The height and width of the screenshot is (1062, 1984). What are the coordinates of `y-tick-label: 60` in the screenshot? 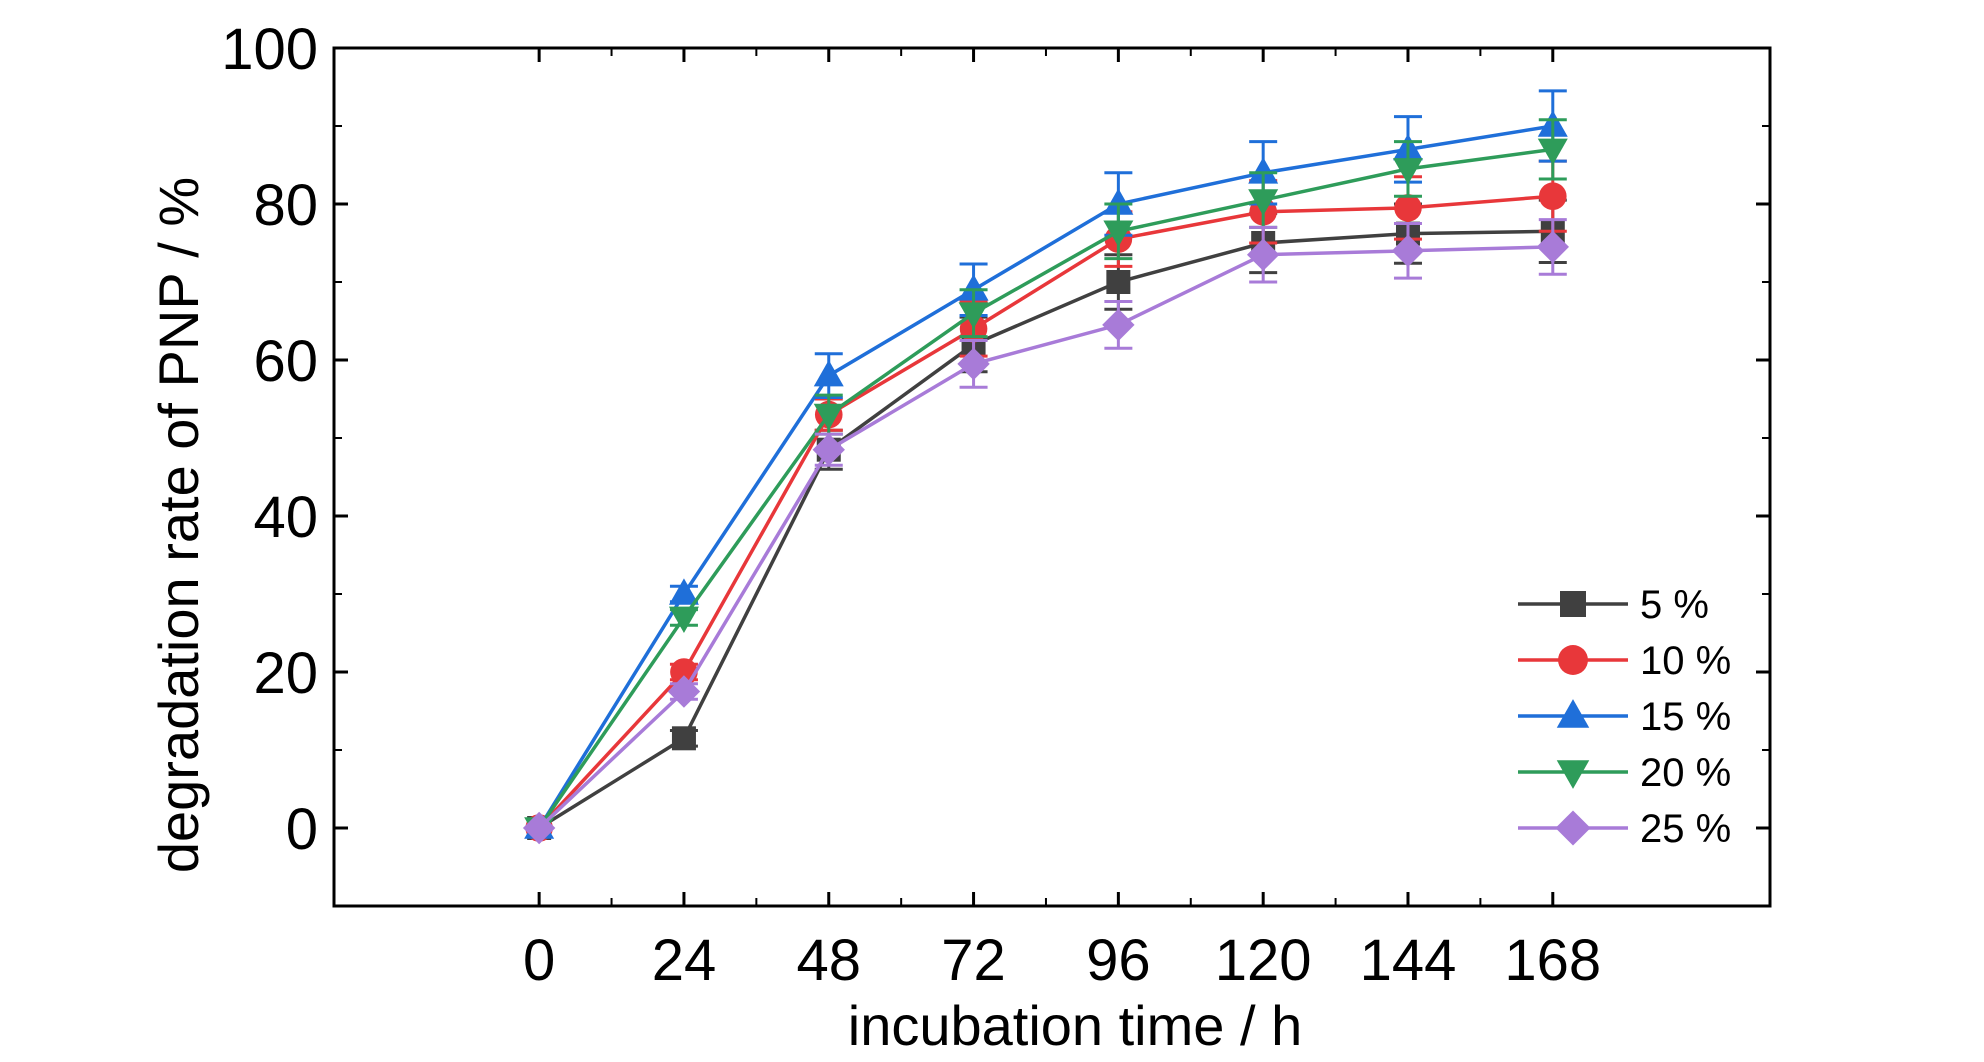 It's located at (285, 361).